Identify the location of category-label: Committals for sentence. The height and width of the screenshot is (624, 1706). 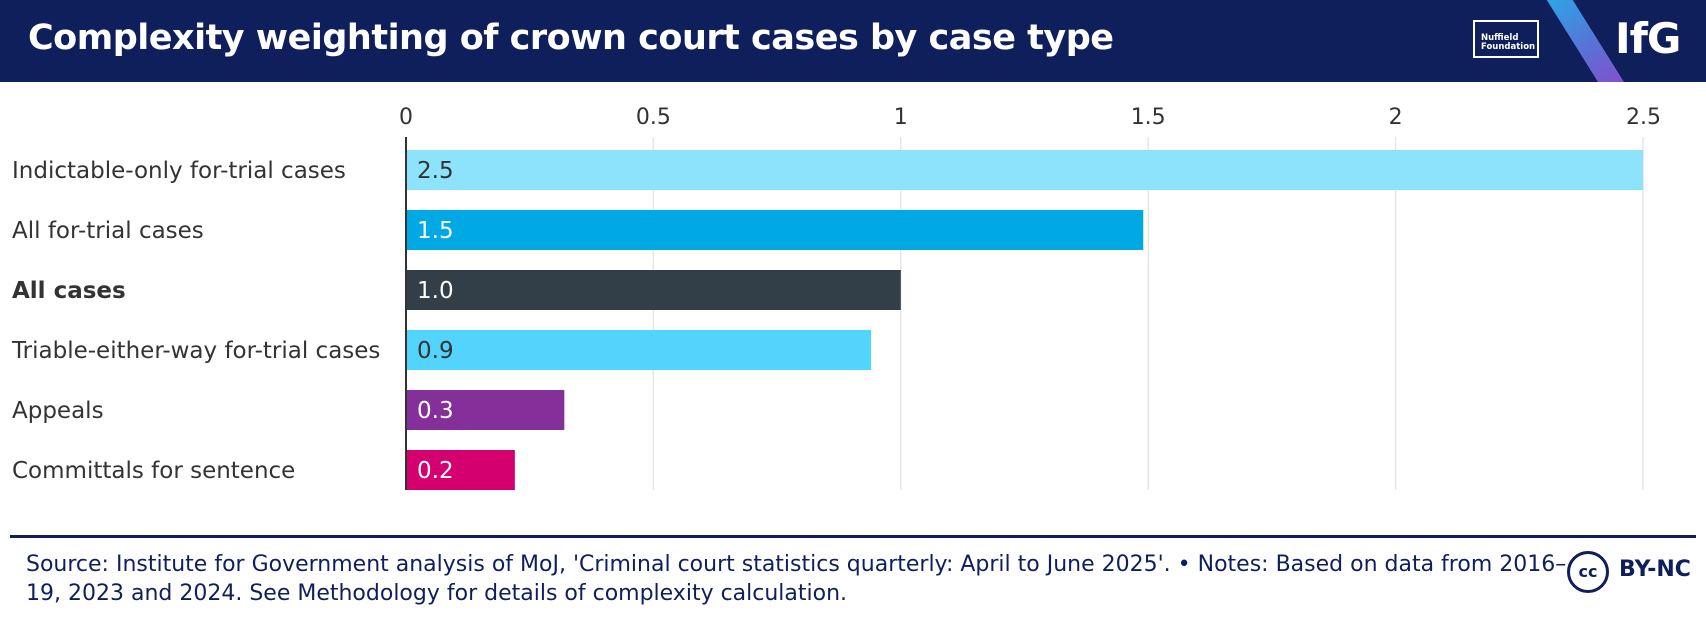
(153, 471).